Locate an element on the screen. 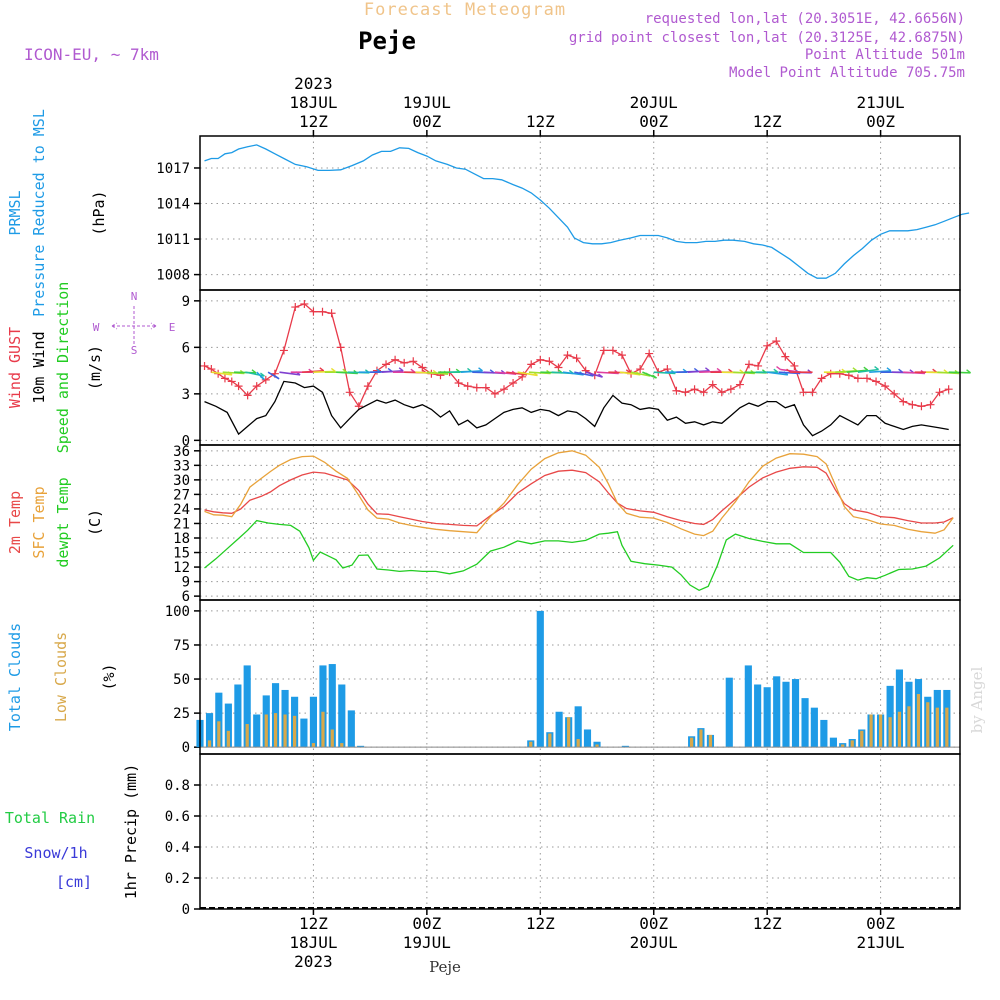 The image size is (1000, 1000). y-tick-label: 36 is located at coordinates (181, 452).